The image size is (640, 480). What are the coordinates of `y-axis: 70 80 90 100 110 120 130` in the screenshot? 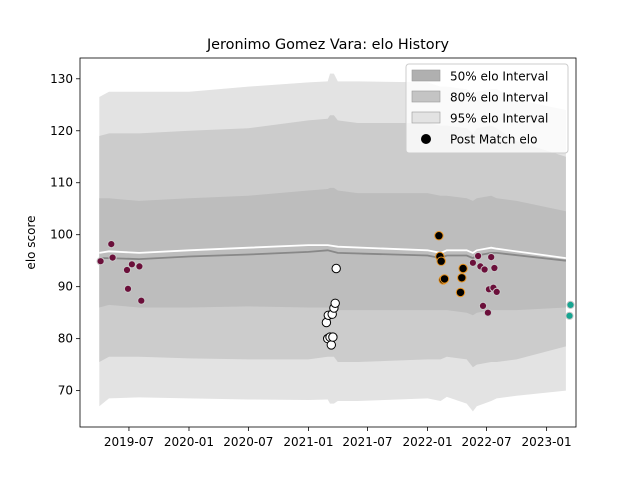 It's located at (65, 235).